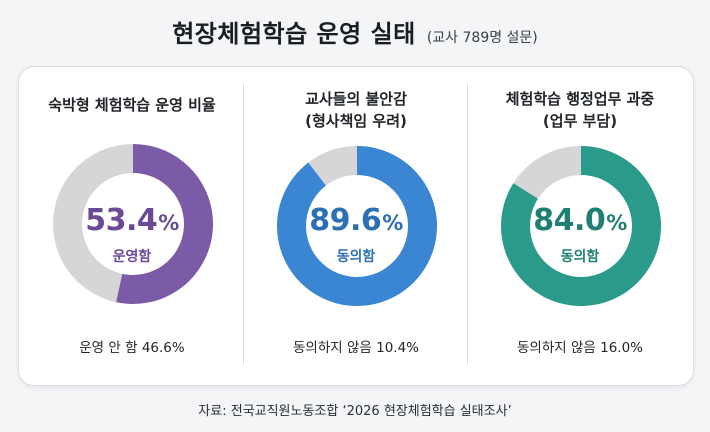  Describe the element at coordinates (482, 38) in the screenshot. I see `page-subtitle: (교사 789명 설문)` at that location.